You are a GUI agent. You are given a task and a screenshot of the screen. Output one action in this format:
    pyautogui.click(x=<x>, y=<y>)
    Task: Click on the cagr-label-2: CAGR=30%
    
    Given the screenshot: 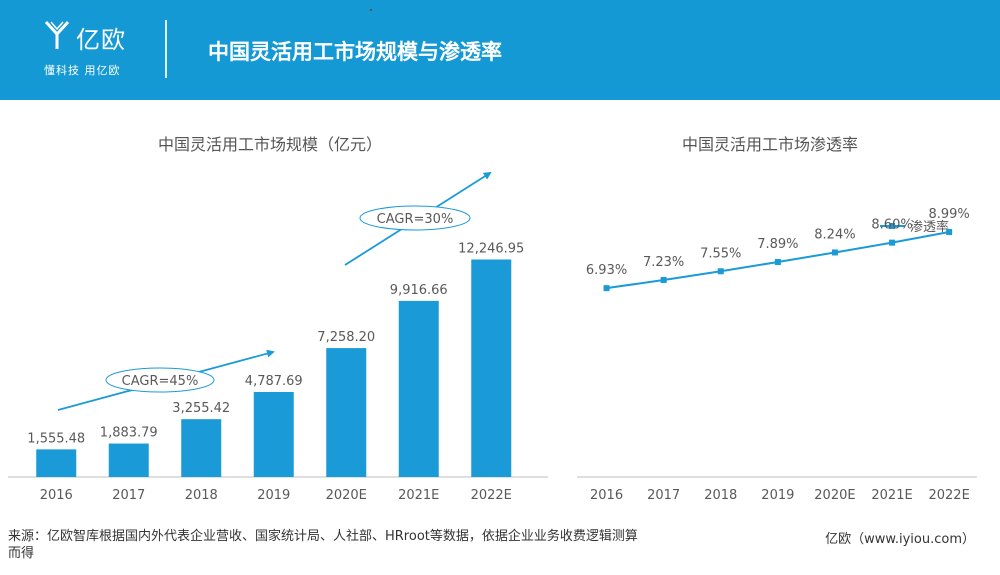 What is the action you would take?
    pyautogui.click(x=415, y=219)
    